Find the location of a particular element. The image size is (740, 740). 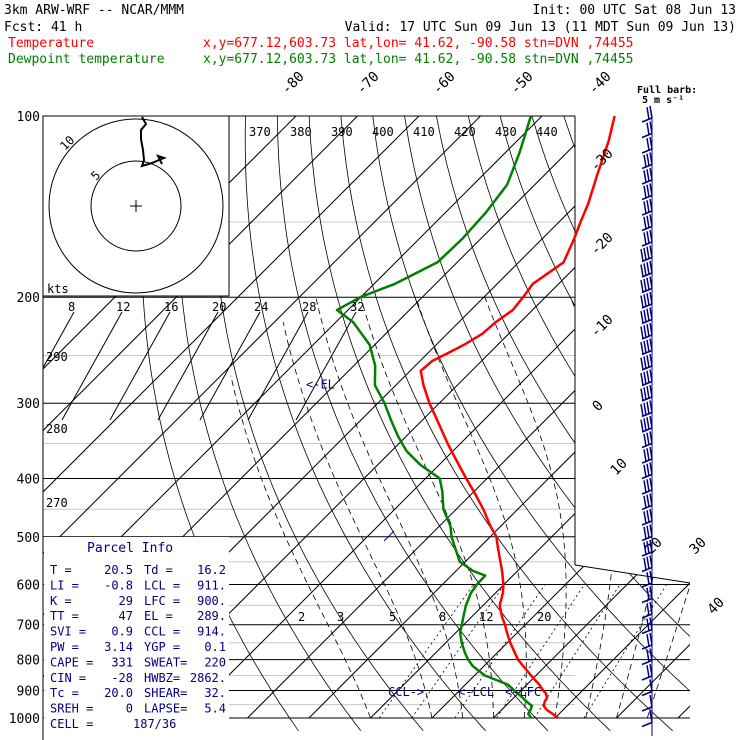

parcel-label: Td = is located at coordinates (158, 570).